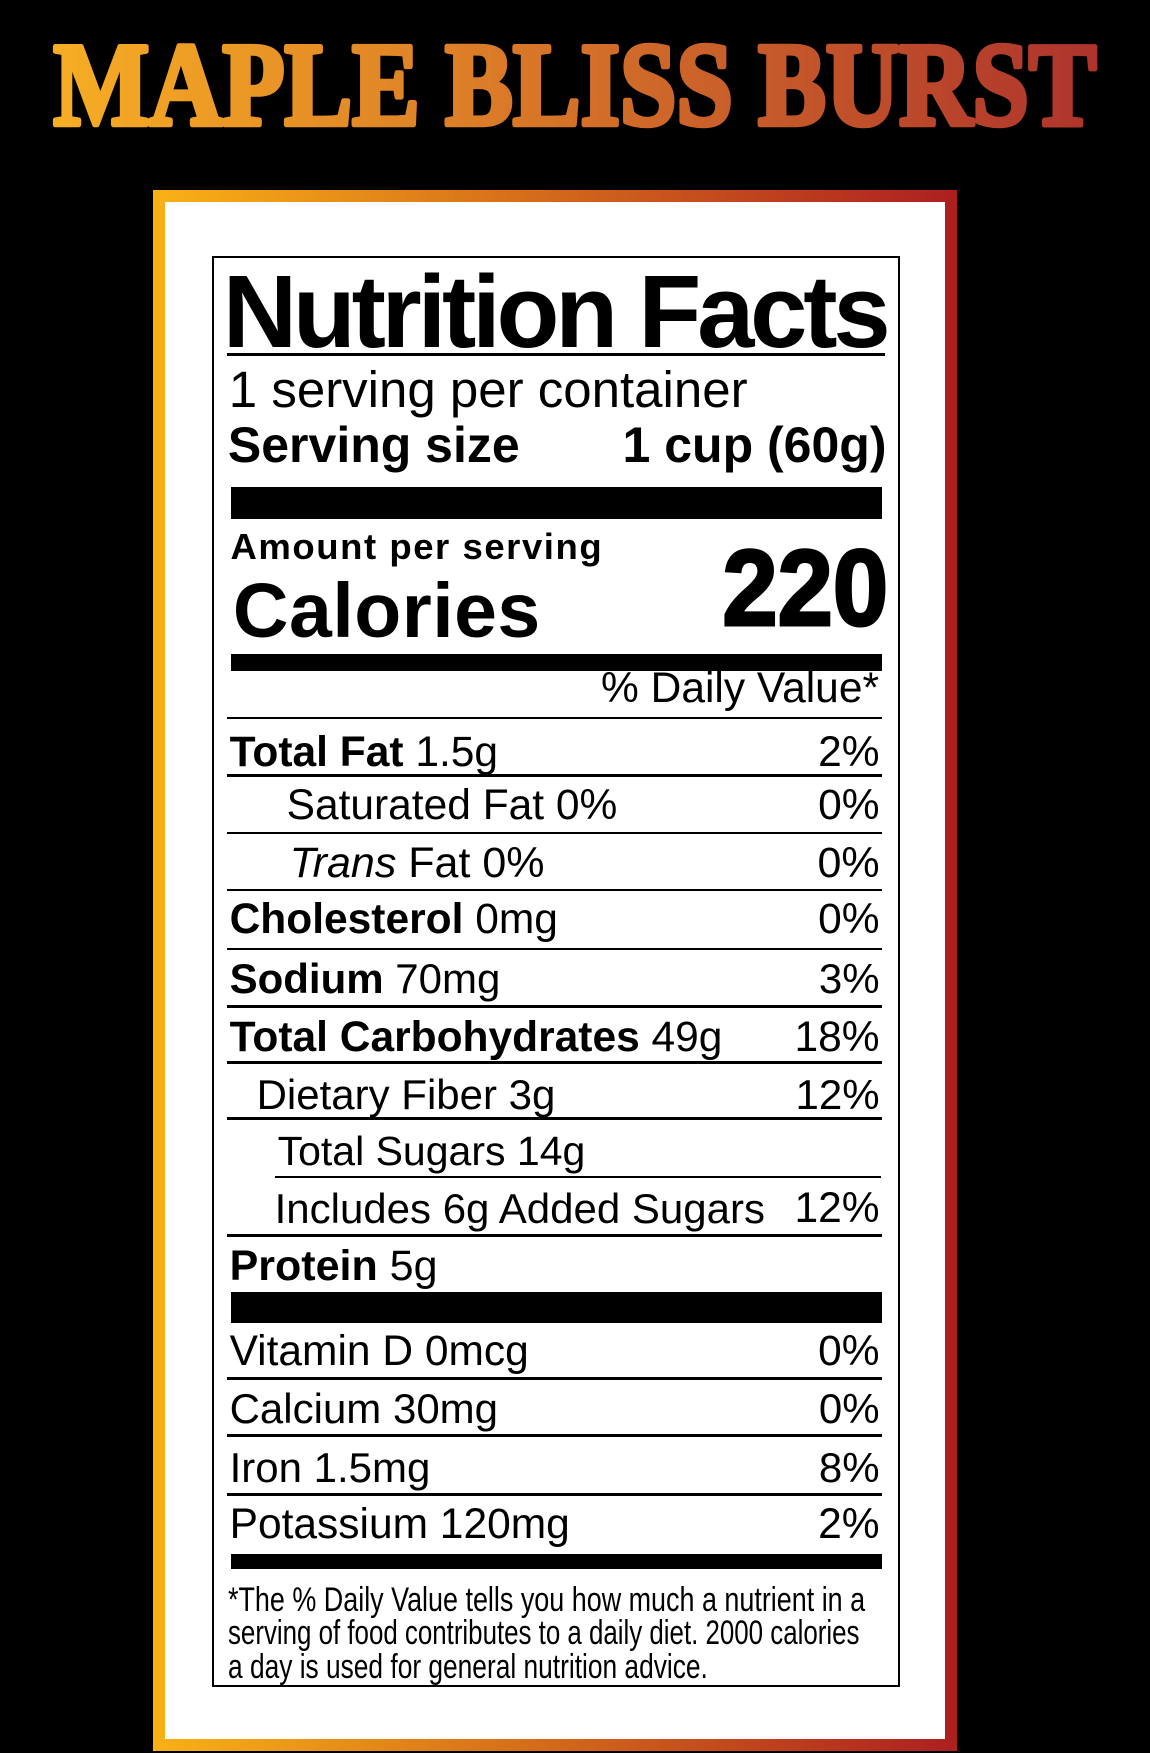  What do you see at coordinates (575, 85) in the screenshot?
I see `svg-text: MAPLE BLISS BURST` at bounding box center [575, 85].